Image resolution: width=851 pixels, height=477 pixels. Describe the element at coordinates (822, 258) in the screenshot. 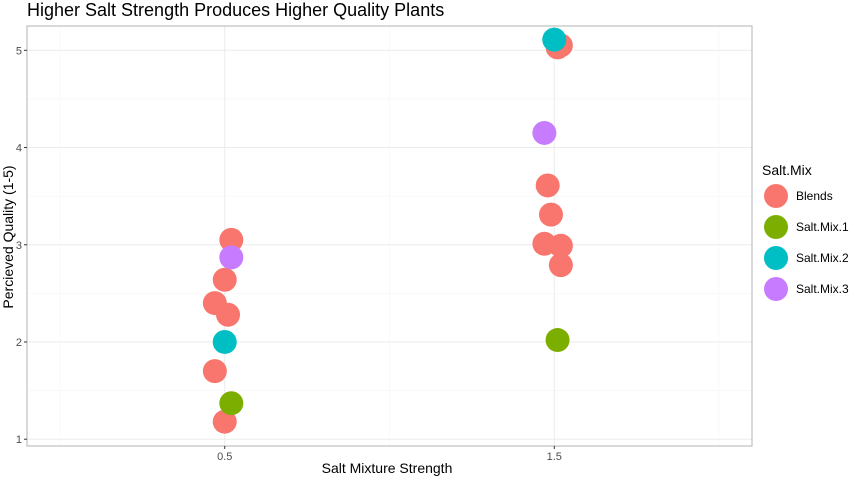

I see `legend-label-salt-mix-2: Salt.Mix.2` at that location.